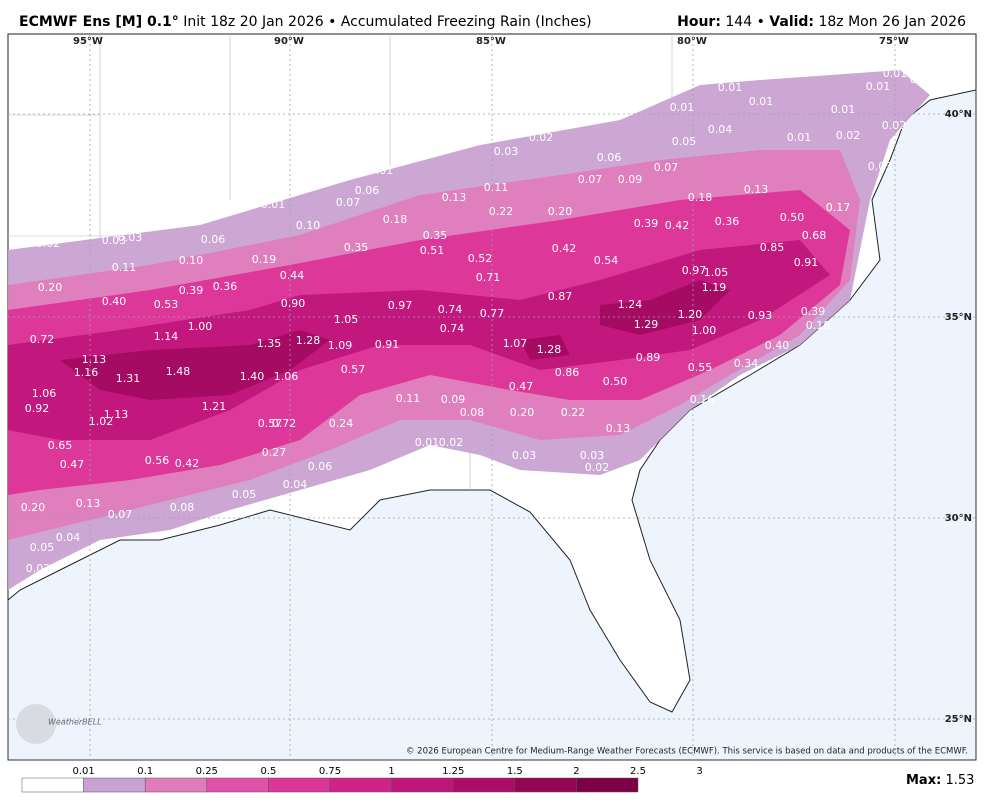 The image size is (984, 812). I want to click on point-value: 0.92, so click(37, 408).